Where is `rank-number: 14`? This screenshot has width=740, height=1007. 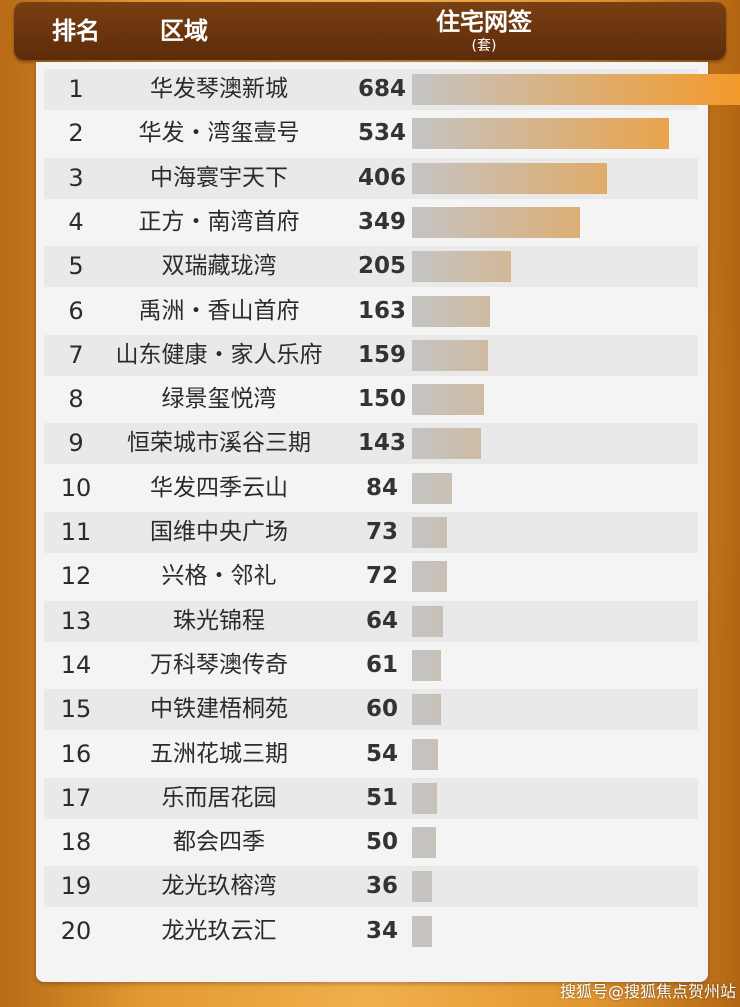 rank-number: 14 is located at coordinates (76, 665).